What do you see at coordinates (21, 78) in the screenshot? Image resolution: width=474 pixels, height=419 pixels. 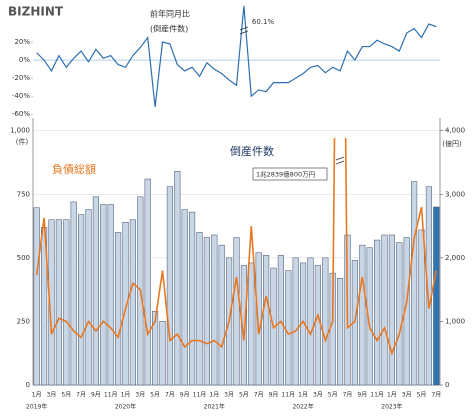 I see `yoy-tick-label: -20%` at bounding box center [21, 78].